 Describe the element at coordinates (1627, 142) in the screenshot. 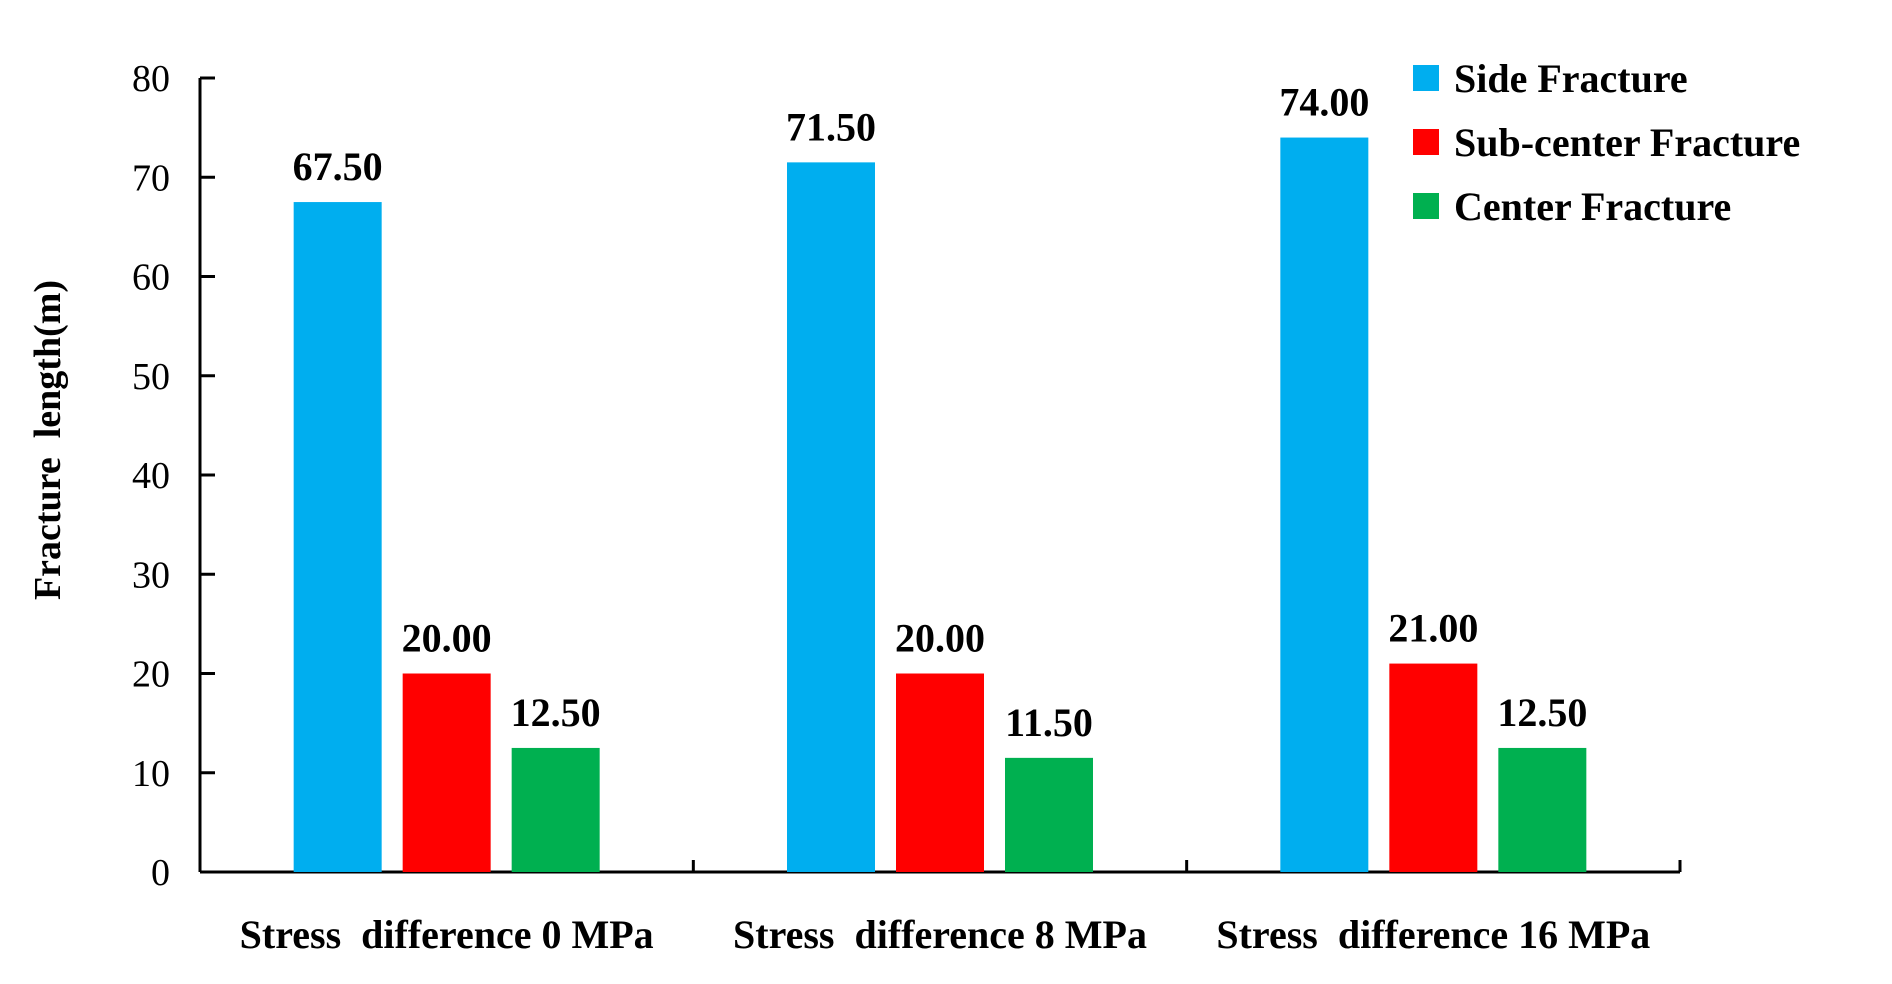

I see `legend-label: Sub-center Fracture` at that location.